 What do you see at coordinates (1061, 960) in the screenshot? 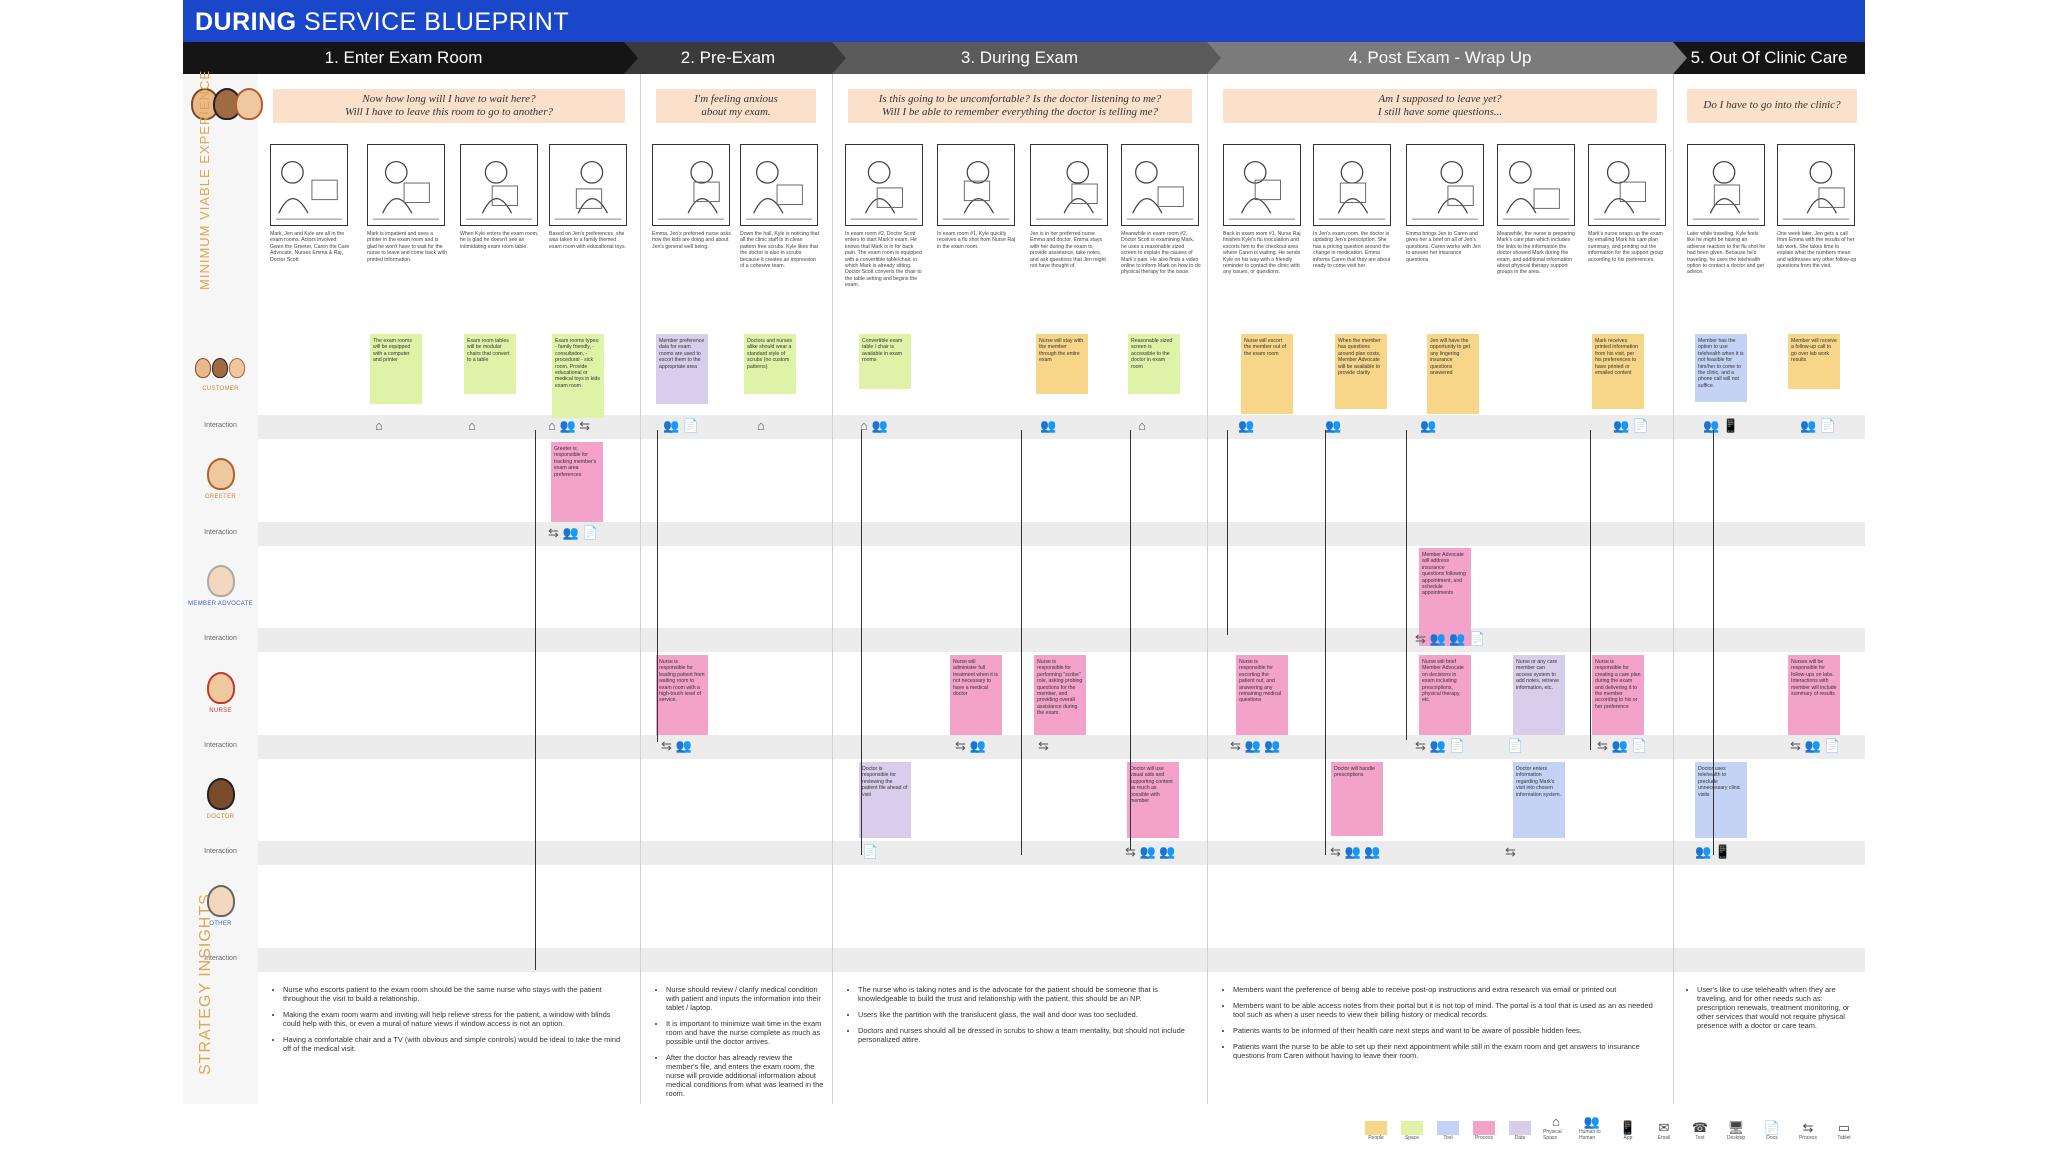
I see `interaction-band-other` at bounding box center [1061, 960].